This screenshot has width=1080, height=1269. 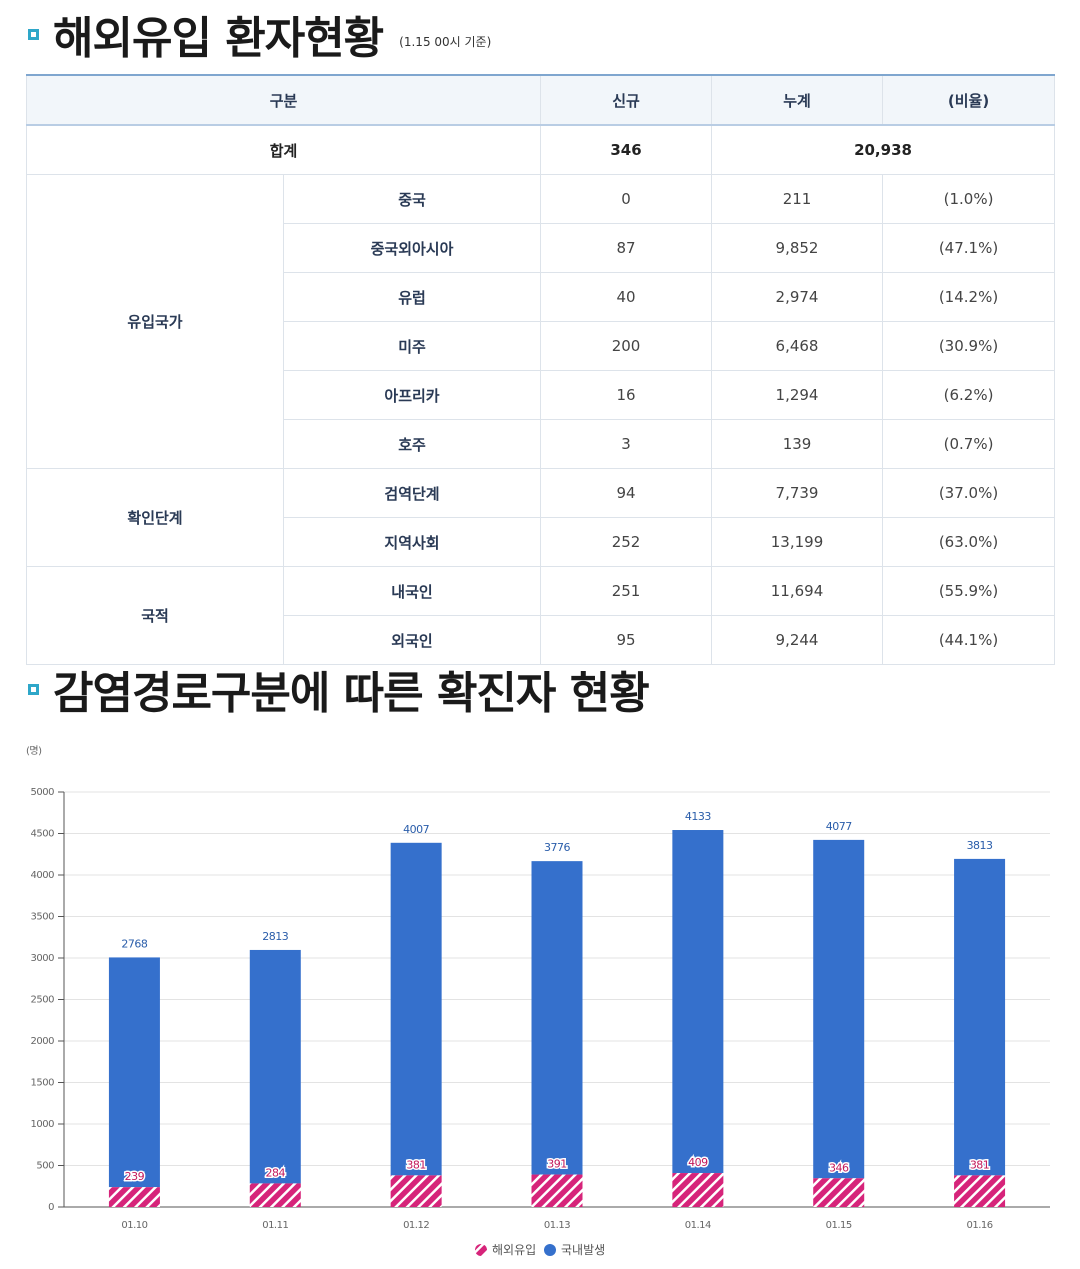 What do you see at coordinates (626, 100) in the screenshot?
I see `header-new: 신규` at bounding box center [626, 100].